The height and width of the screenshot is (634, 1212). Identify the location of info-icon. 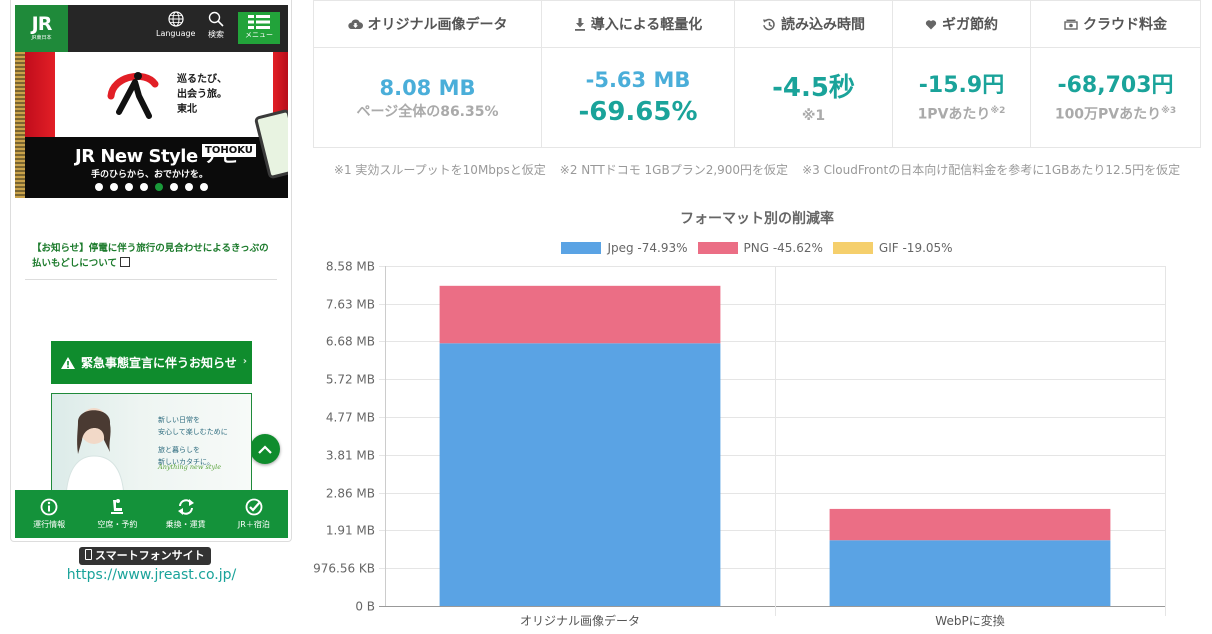
(49, 507).